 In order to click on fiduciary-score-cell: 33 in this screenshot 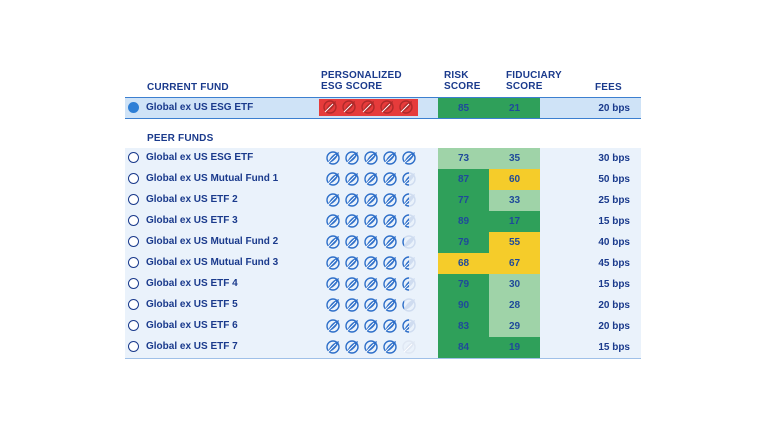, I will do `click(514, 200)`.